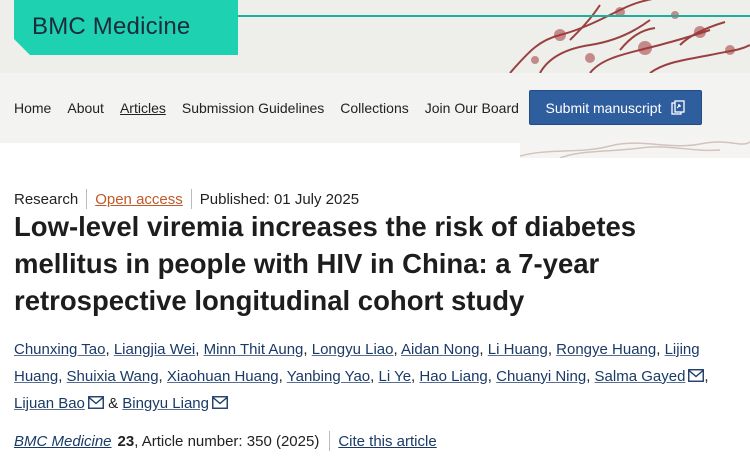 Image resolution: width=750 pixels, height=469 pixels. I want to click on author-link: Shuixia Wang, so click(112, 376).